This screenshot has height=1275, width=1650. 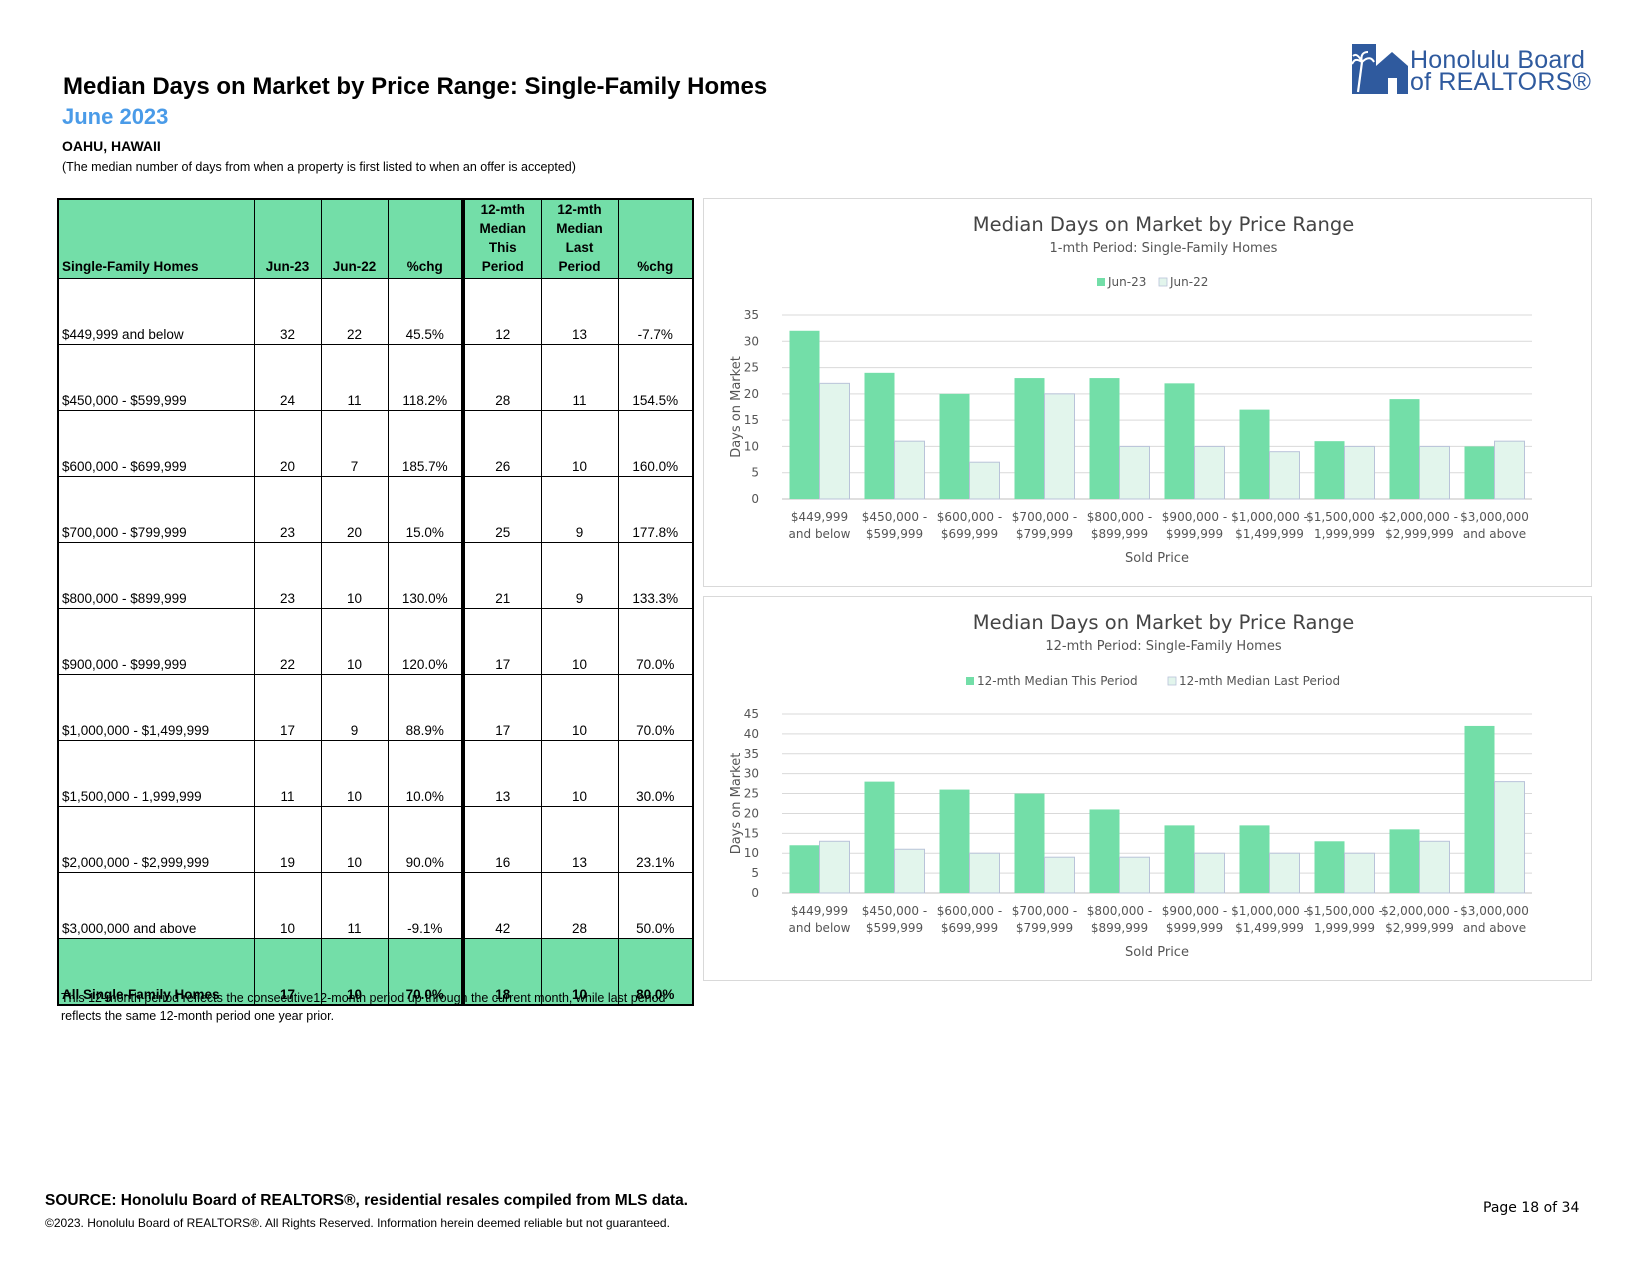 I want to click on col-header-12mth-last: 12-mth Median Last Period, so click(x=579, y=238).